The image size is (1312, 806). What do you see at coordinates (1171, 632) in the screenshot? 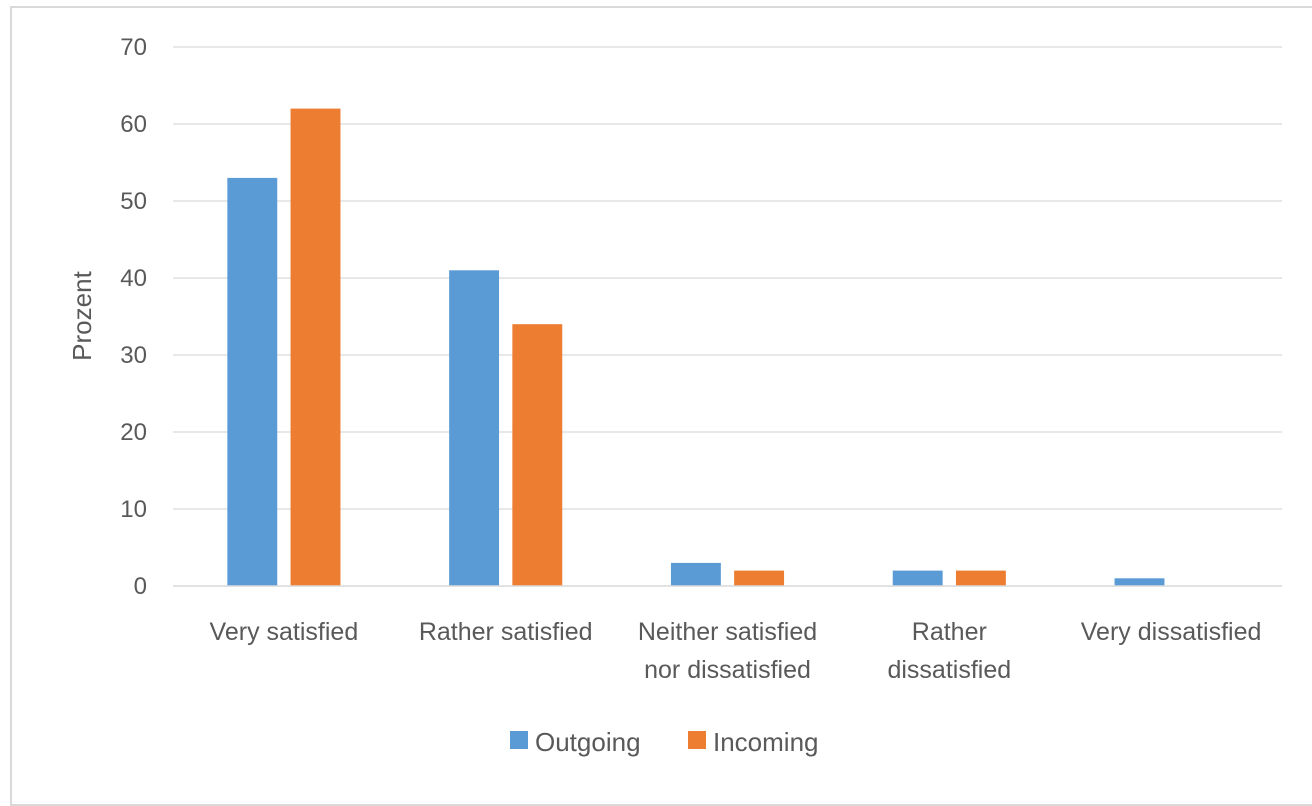
I see `x-category-label: Very dissatisfied` at bounding box center [1171, 632].